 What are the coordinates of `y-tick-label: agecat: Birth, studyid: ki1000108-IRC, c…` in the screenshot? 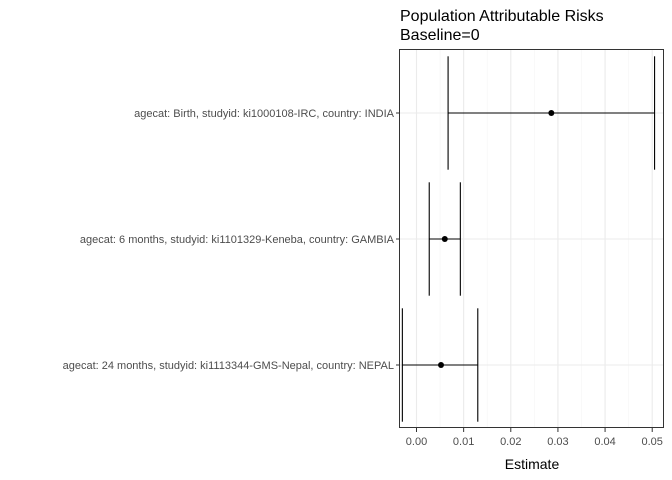 It's located at (264, 114).